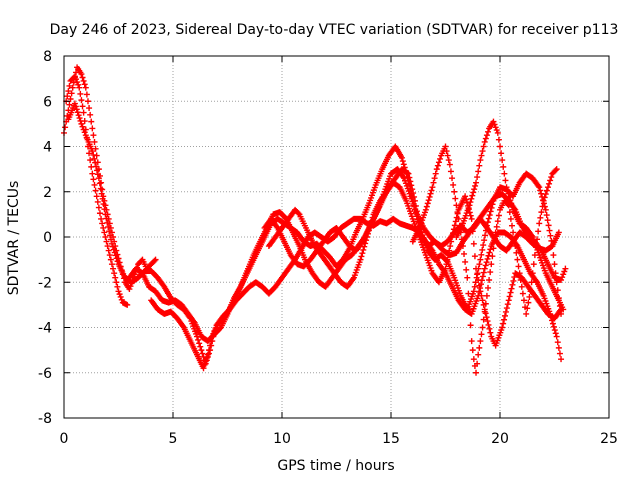 The height and width of the screenshot is (480, 640). What do you see at coordinates (45, 329) in the screenshot?
I see `y-tick-label: -4` at bounding box center [45, 329].